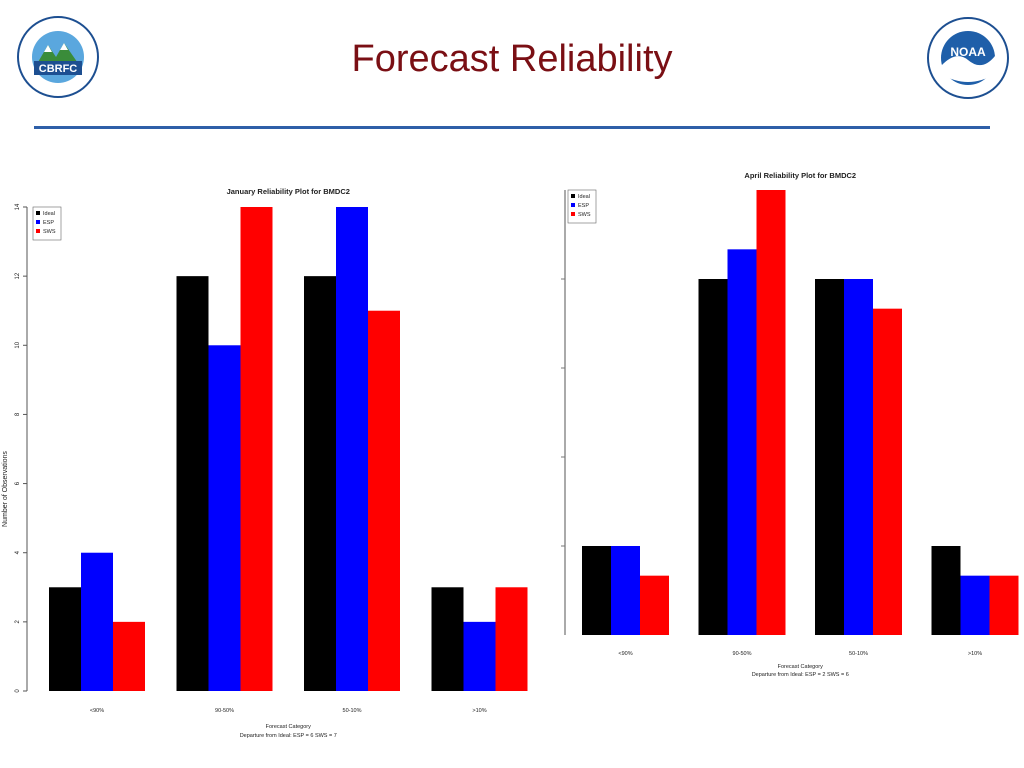  What do you see at coordinates (5, 489) in the screenshot?
I see `y-axis-label: Number of Observations` at bounding box center [5, 489].